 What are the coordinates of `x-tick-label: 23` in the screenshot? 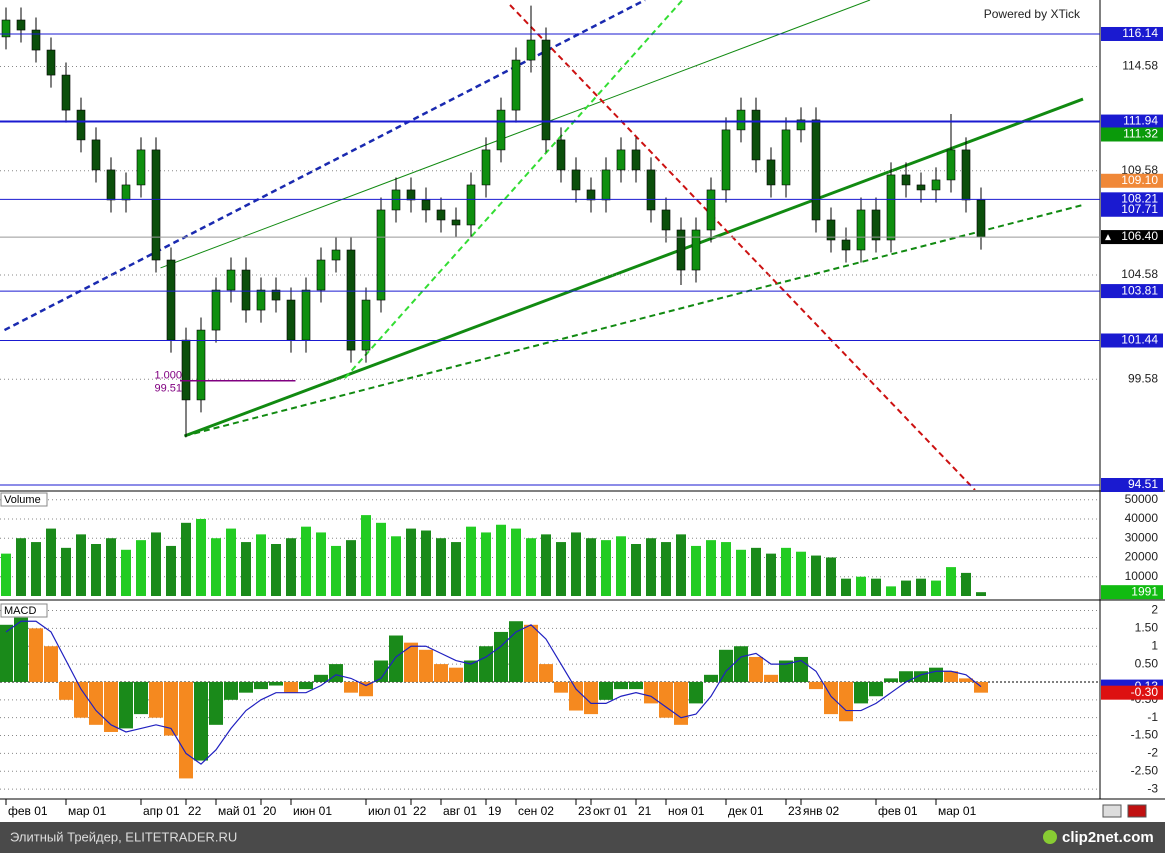 It's located at (795, 811).